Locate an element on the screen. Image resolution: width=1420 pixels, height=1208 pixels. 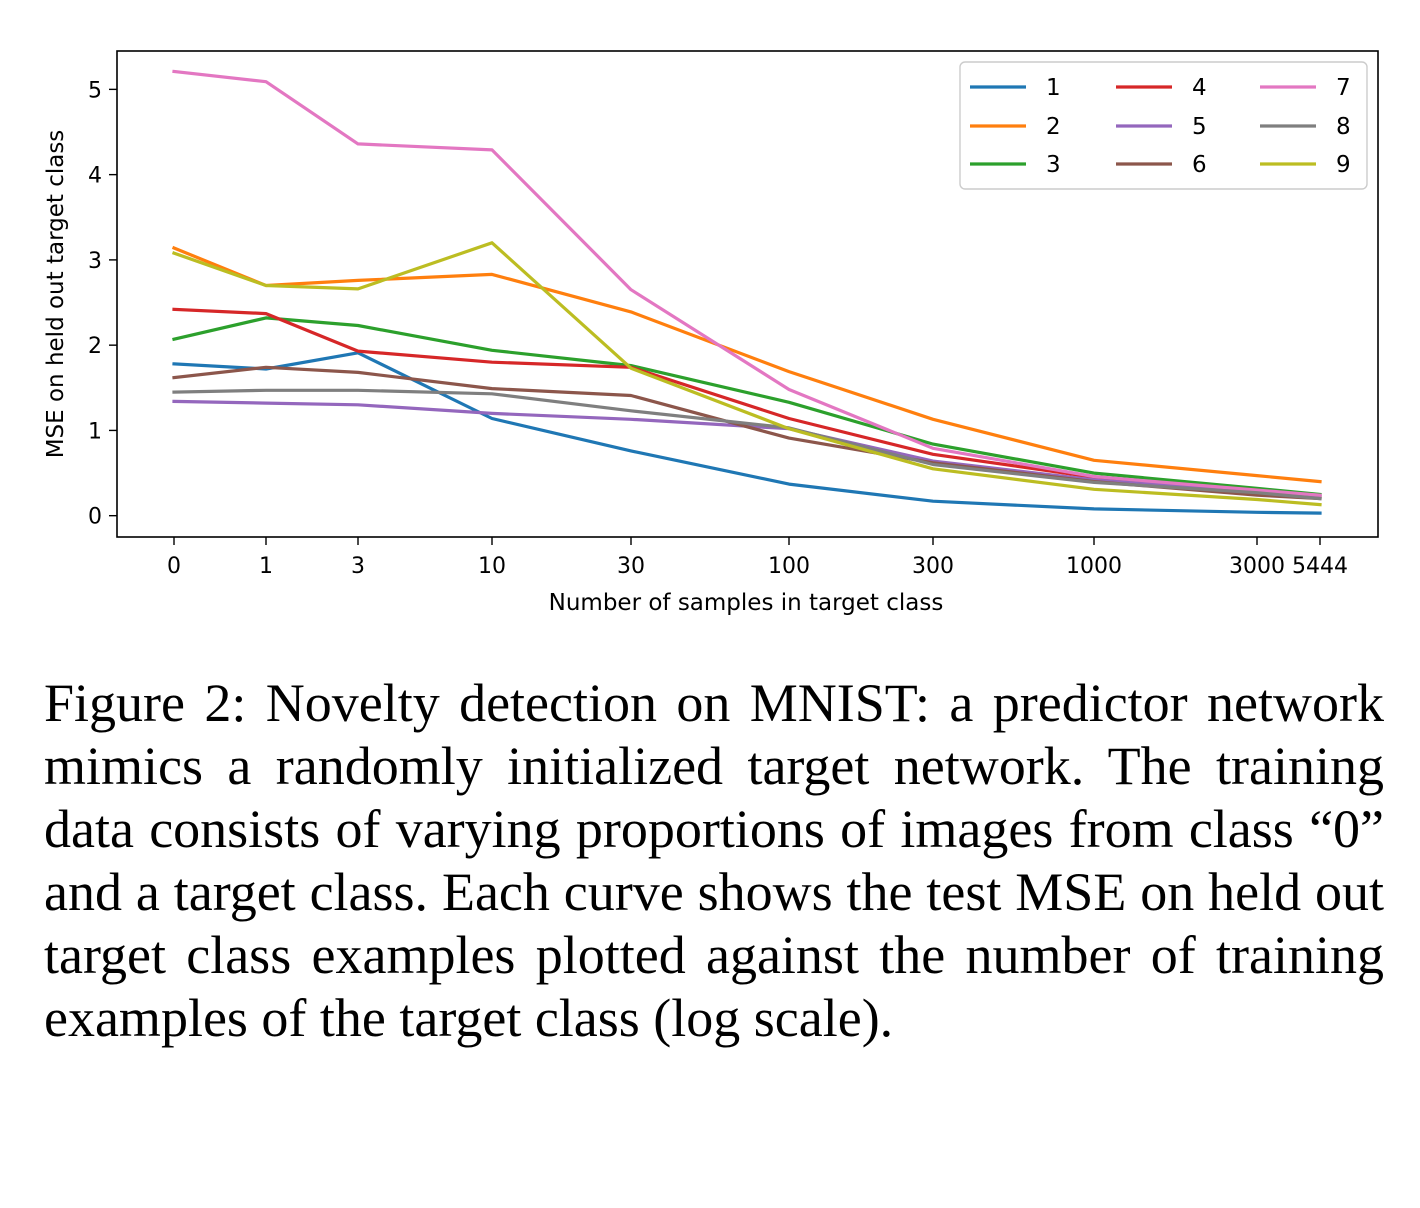
y-tick-label: 3 is located at coordinates (95, 261).